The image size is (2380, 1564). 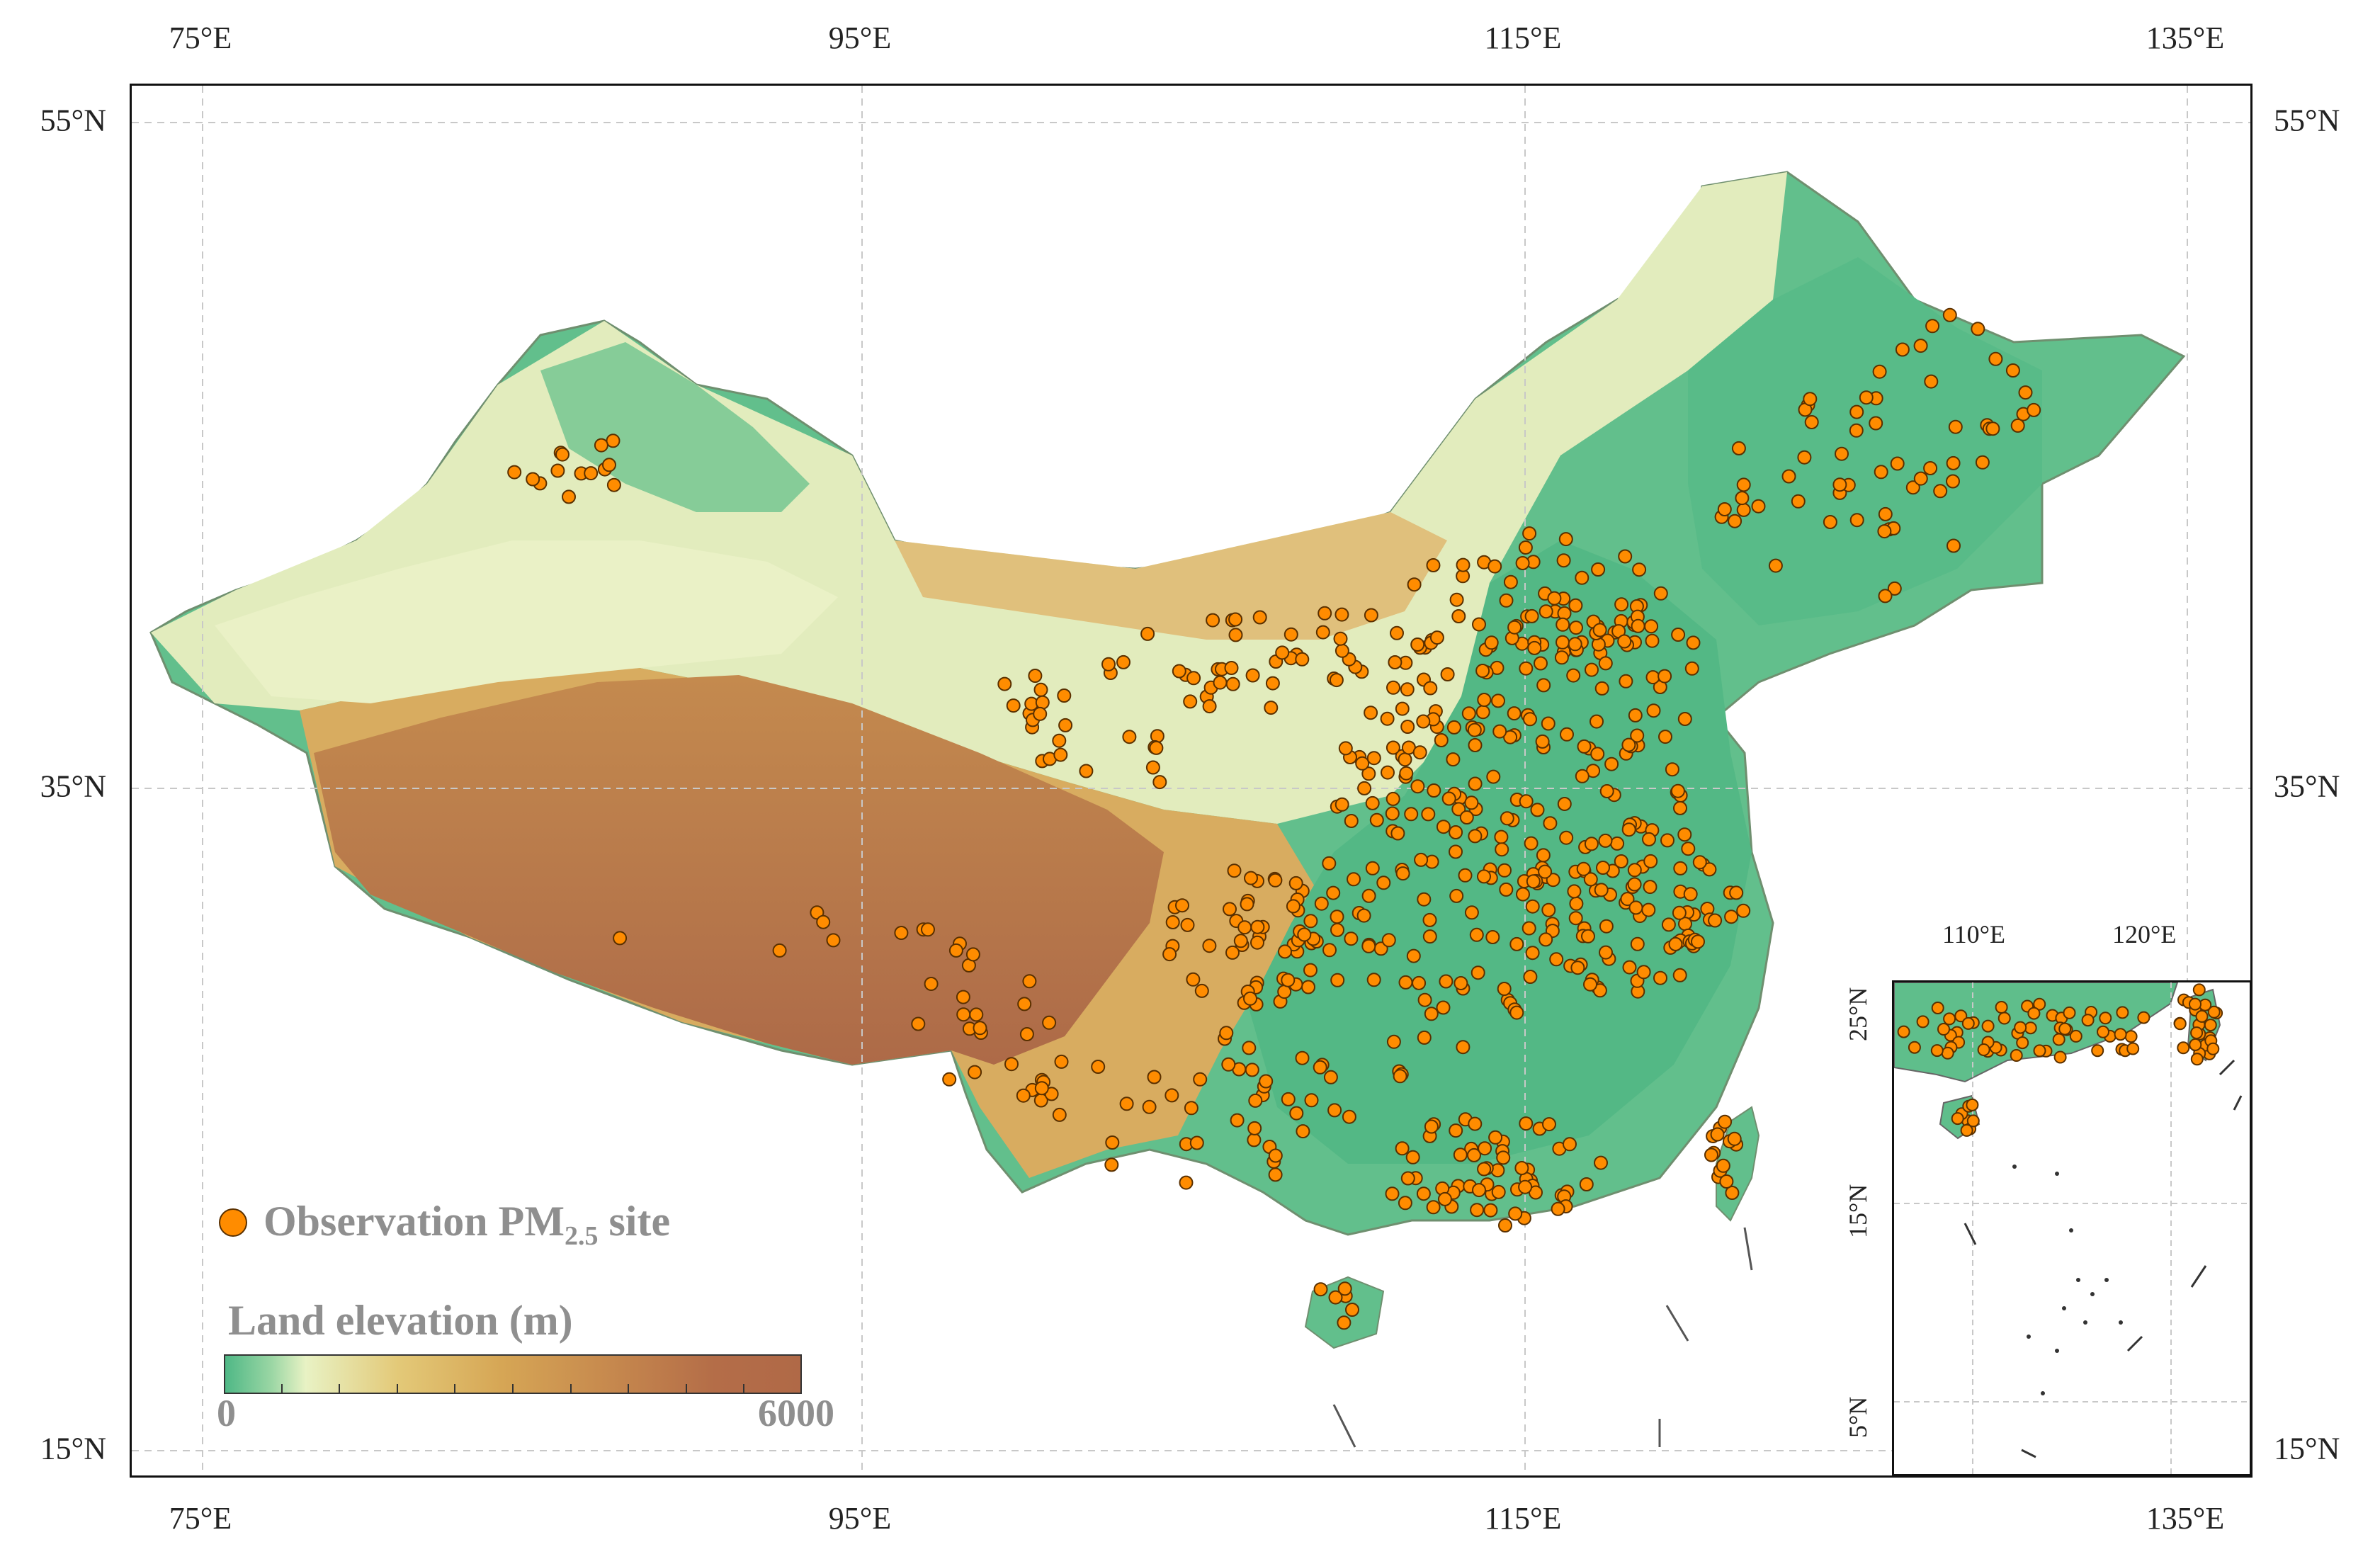 What do you see at coordinates (2104, 1258) in the screenshot?
I see `inset-dash-line` at bounding box center [2104, 1258].